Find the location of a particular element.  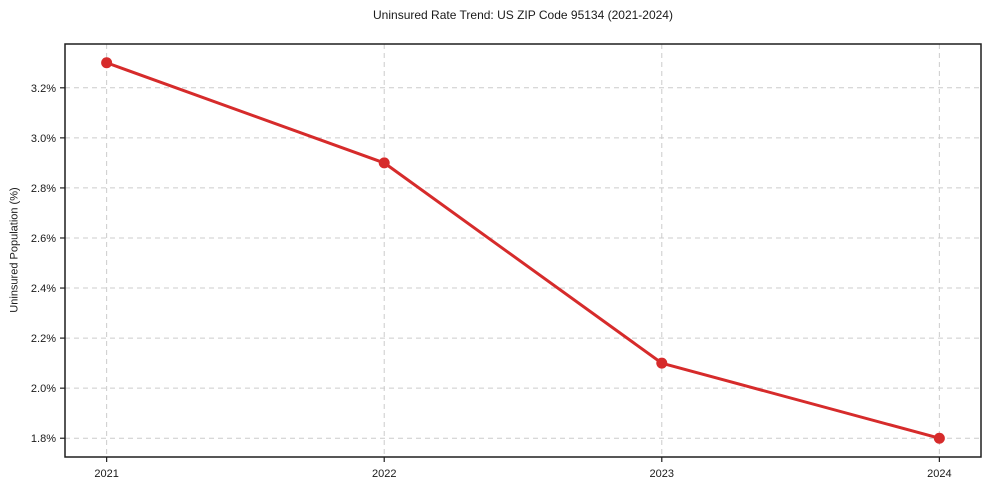

y-tick-label: 1.8% is located at coordinates (43, 439).